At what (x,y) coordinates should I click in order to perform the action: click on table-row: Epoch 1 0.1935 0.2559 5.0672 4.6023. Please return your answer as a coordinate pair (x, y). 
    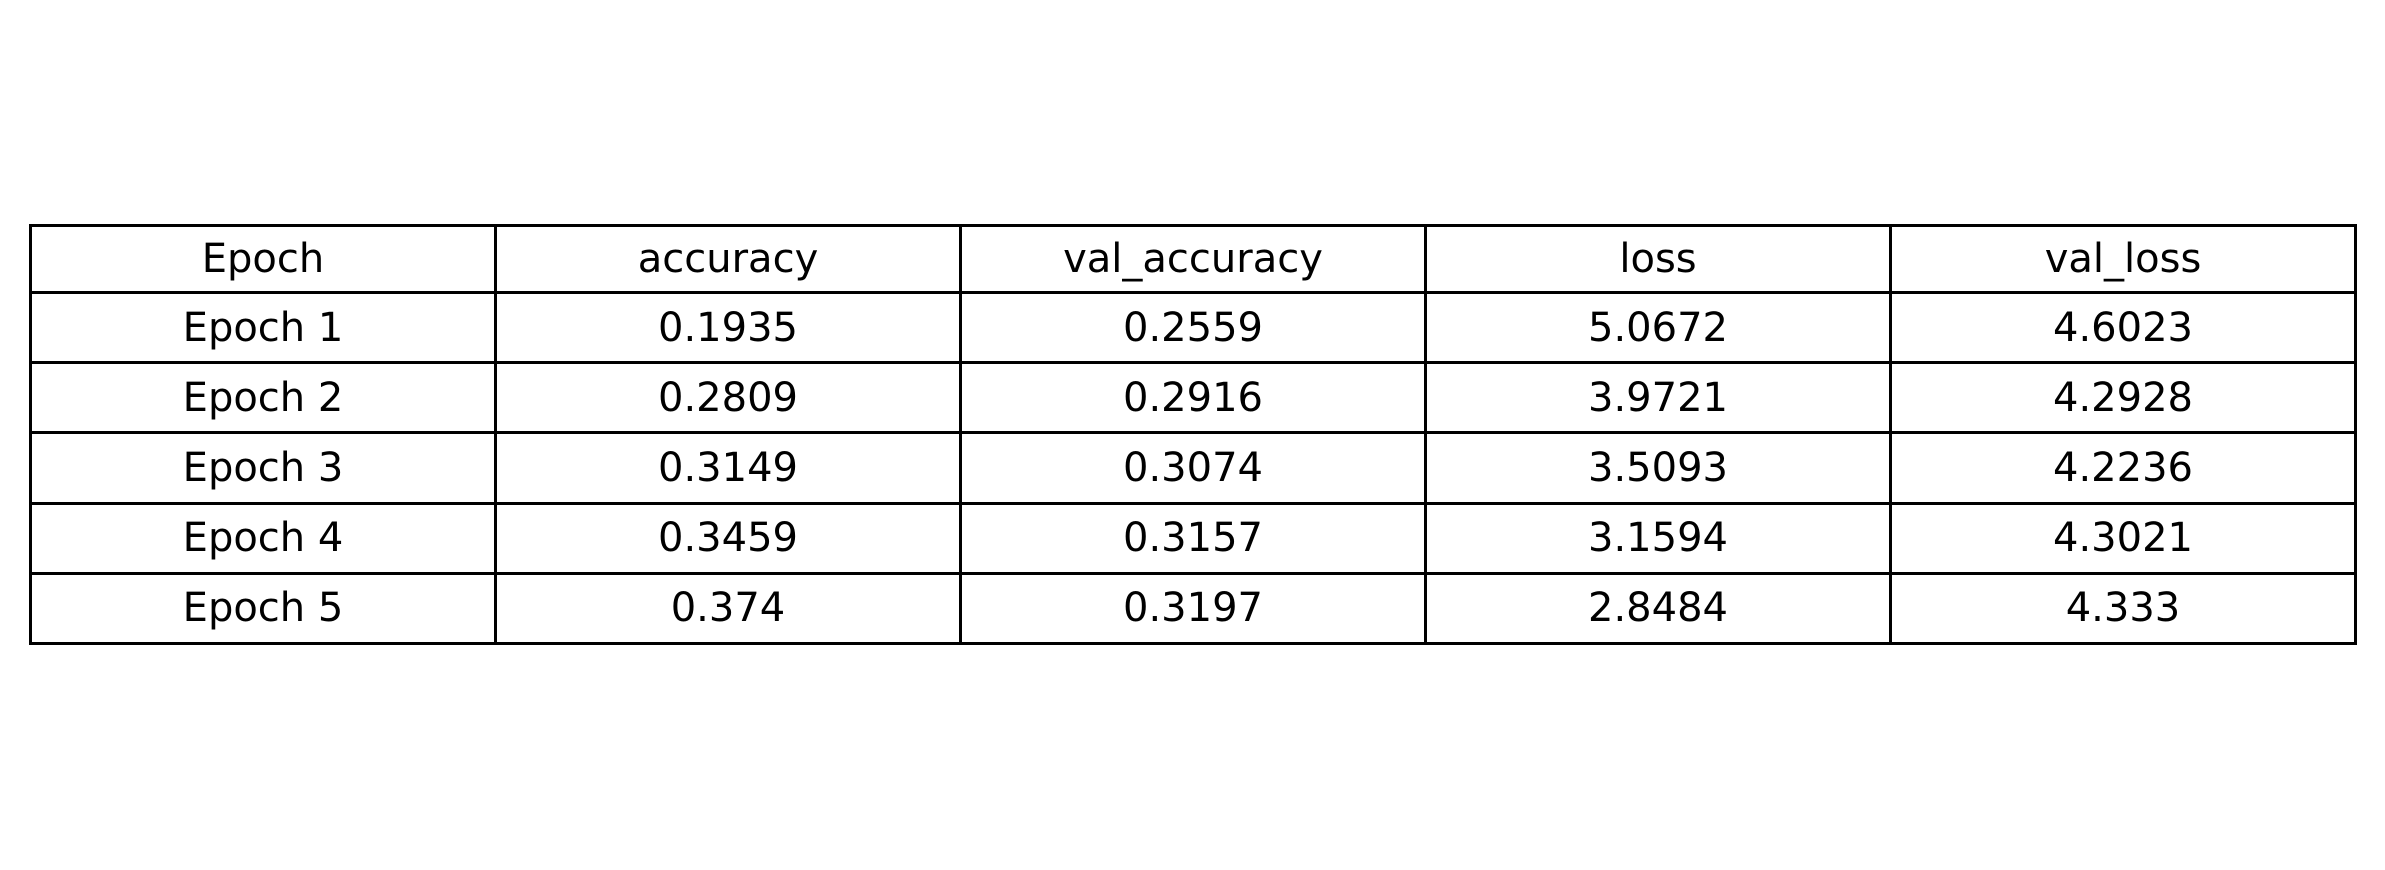
    Looking at the image, I should click on (1193, 327).